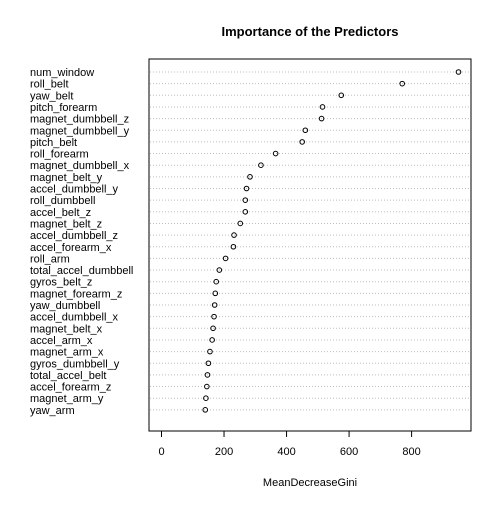 This screenshot has width=504, height=509. I want to click on chart-title: Importance of the Predictors, so click(310, 31).